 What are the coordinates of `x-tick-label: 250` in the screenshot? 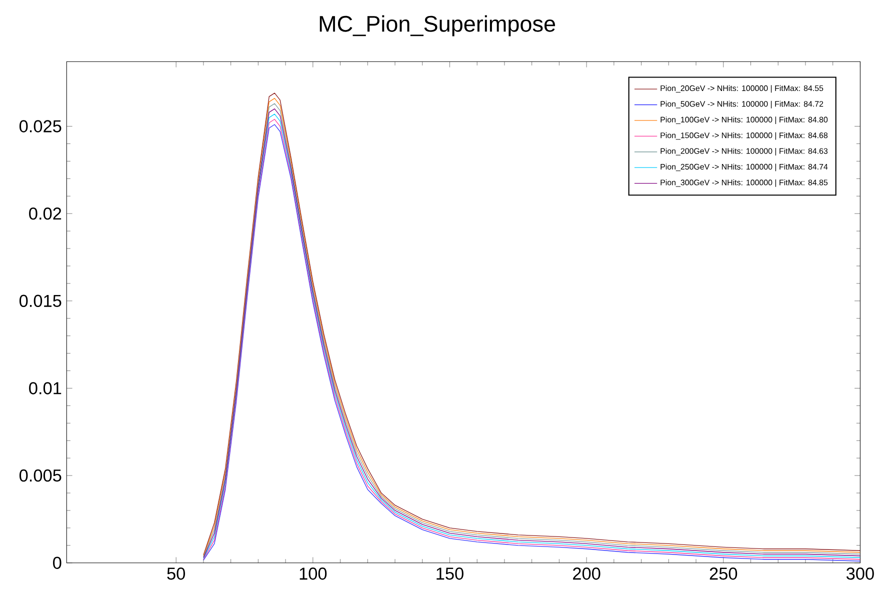 It's located at (724, 574).